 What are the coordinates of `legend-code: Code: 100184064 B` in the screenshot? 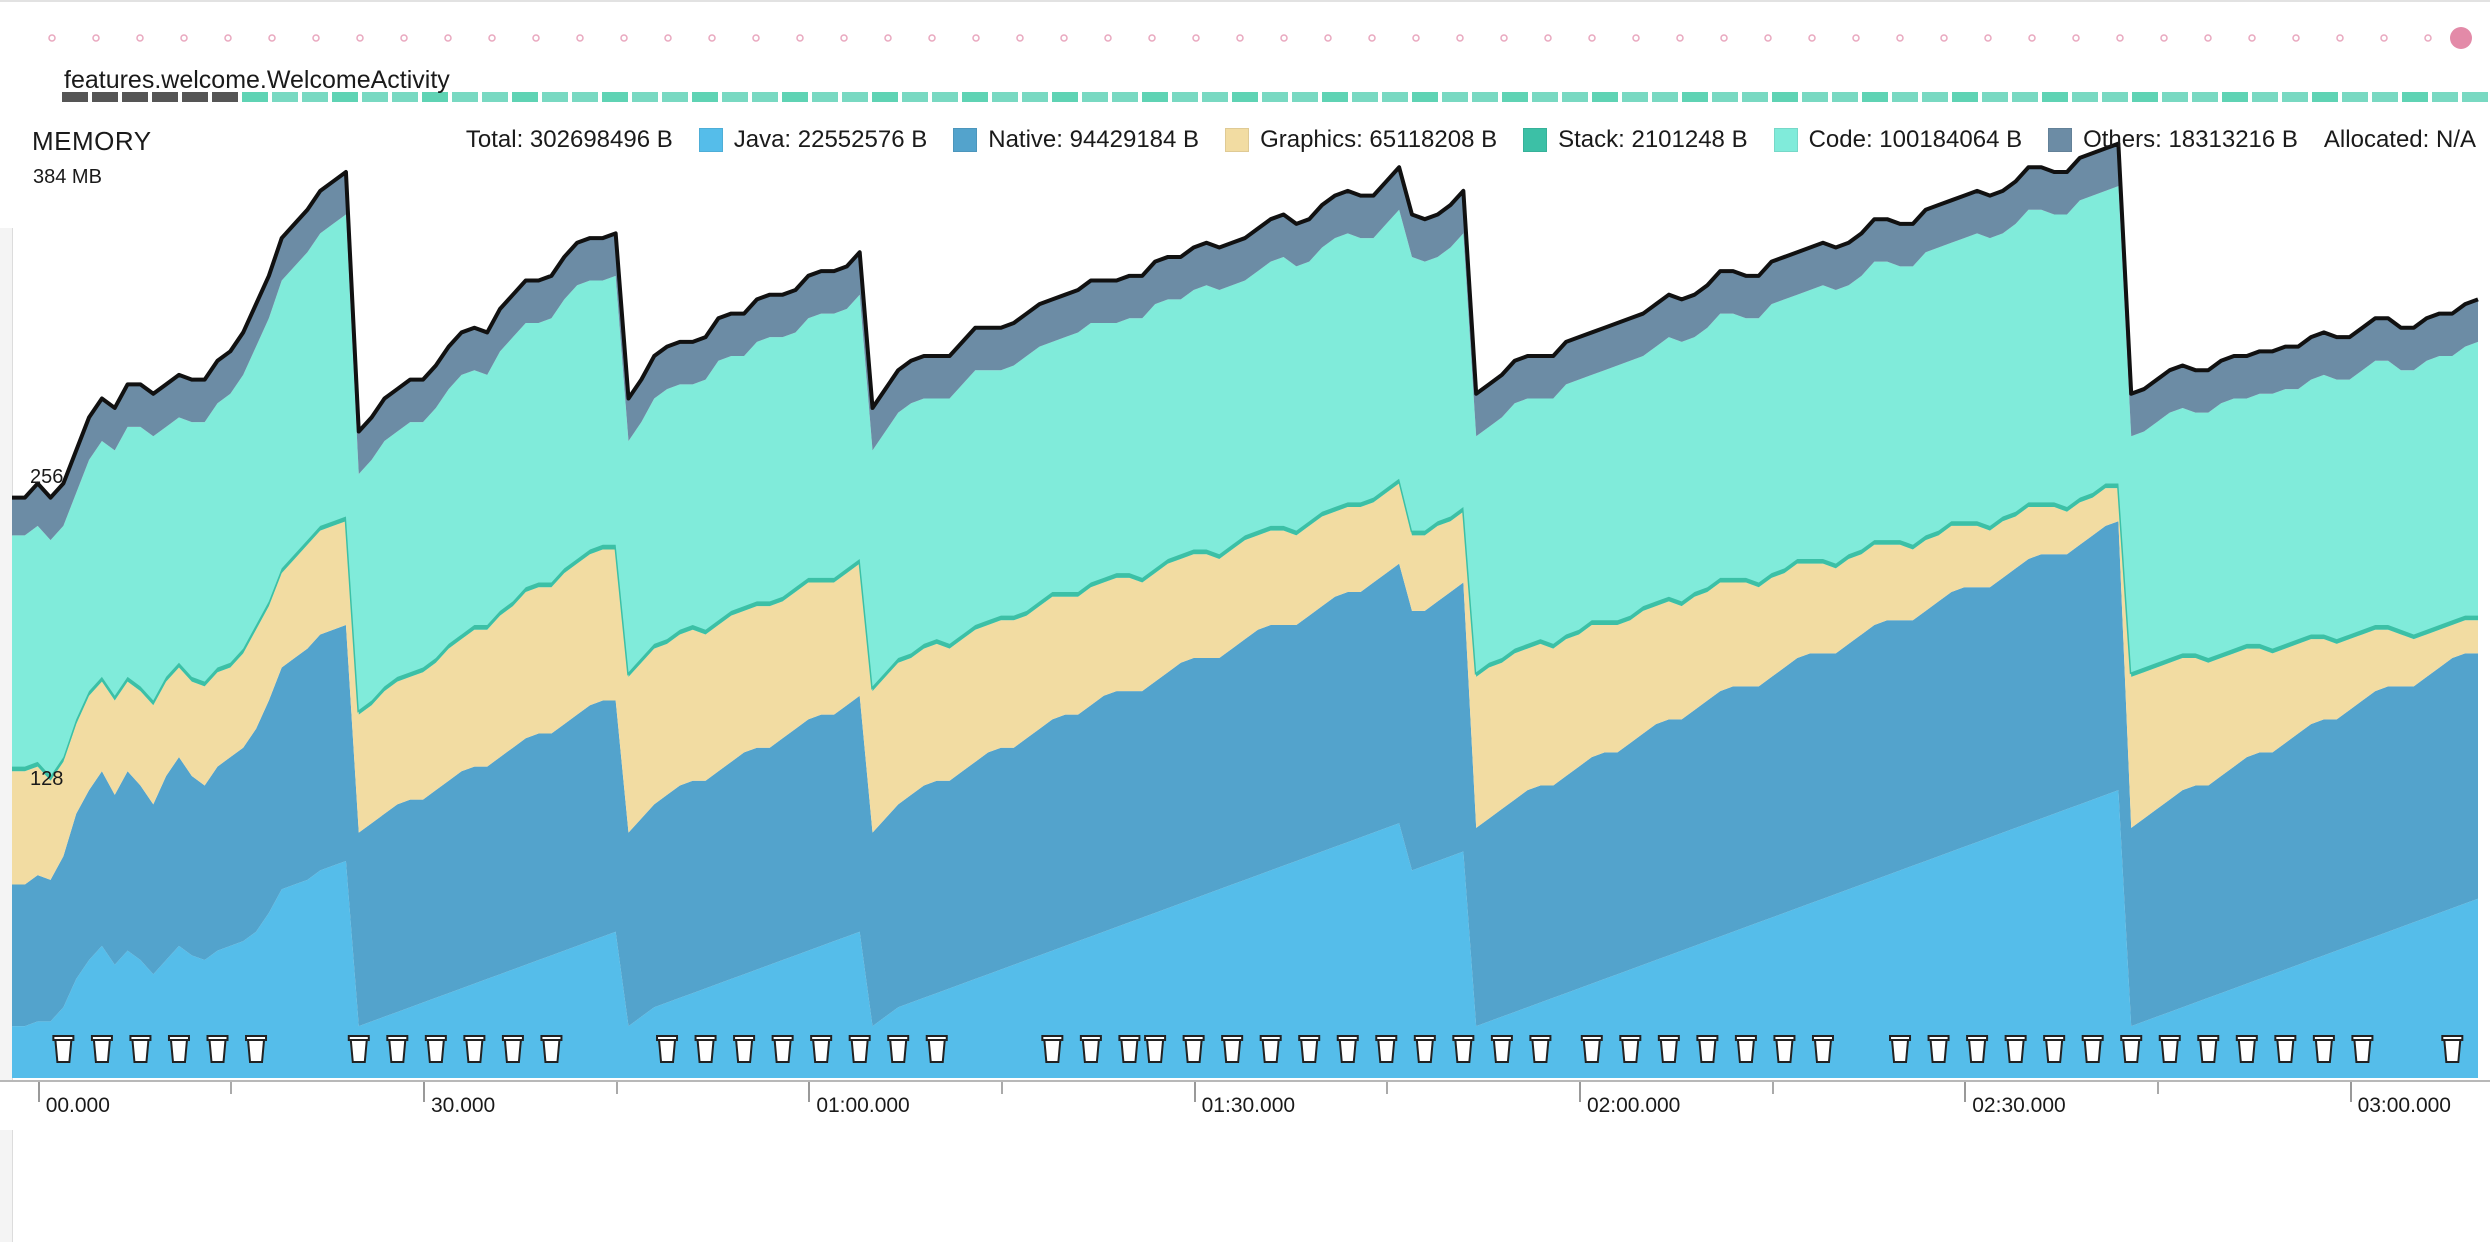 It's located at (1897, 140).